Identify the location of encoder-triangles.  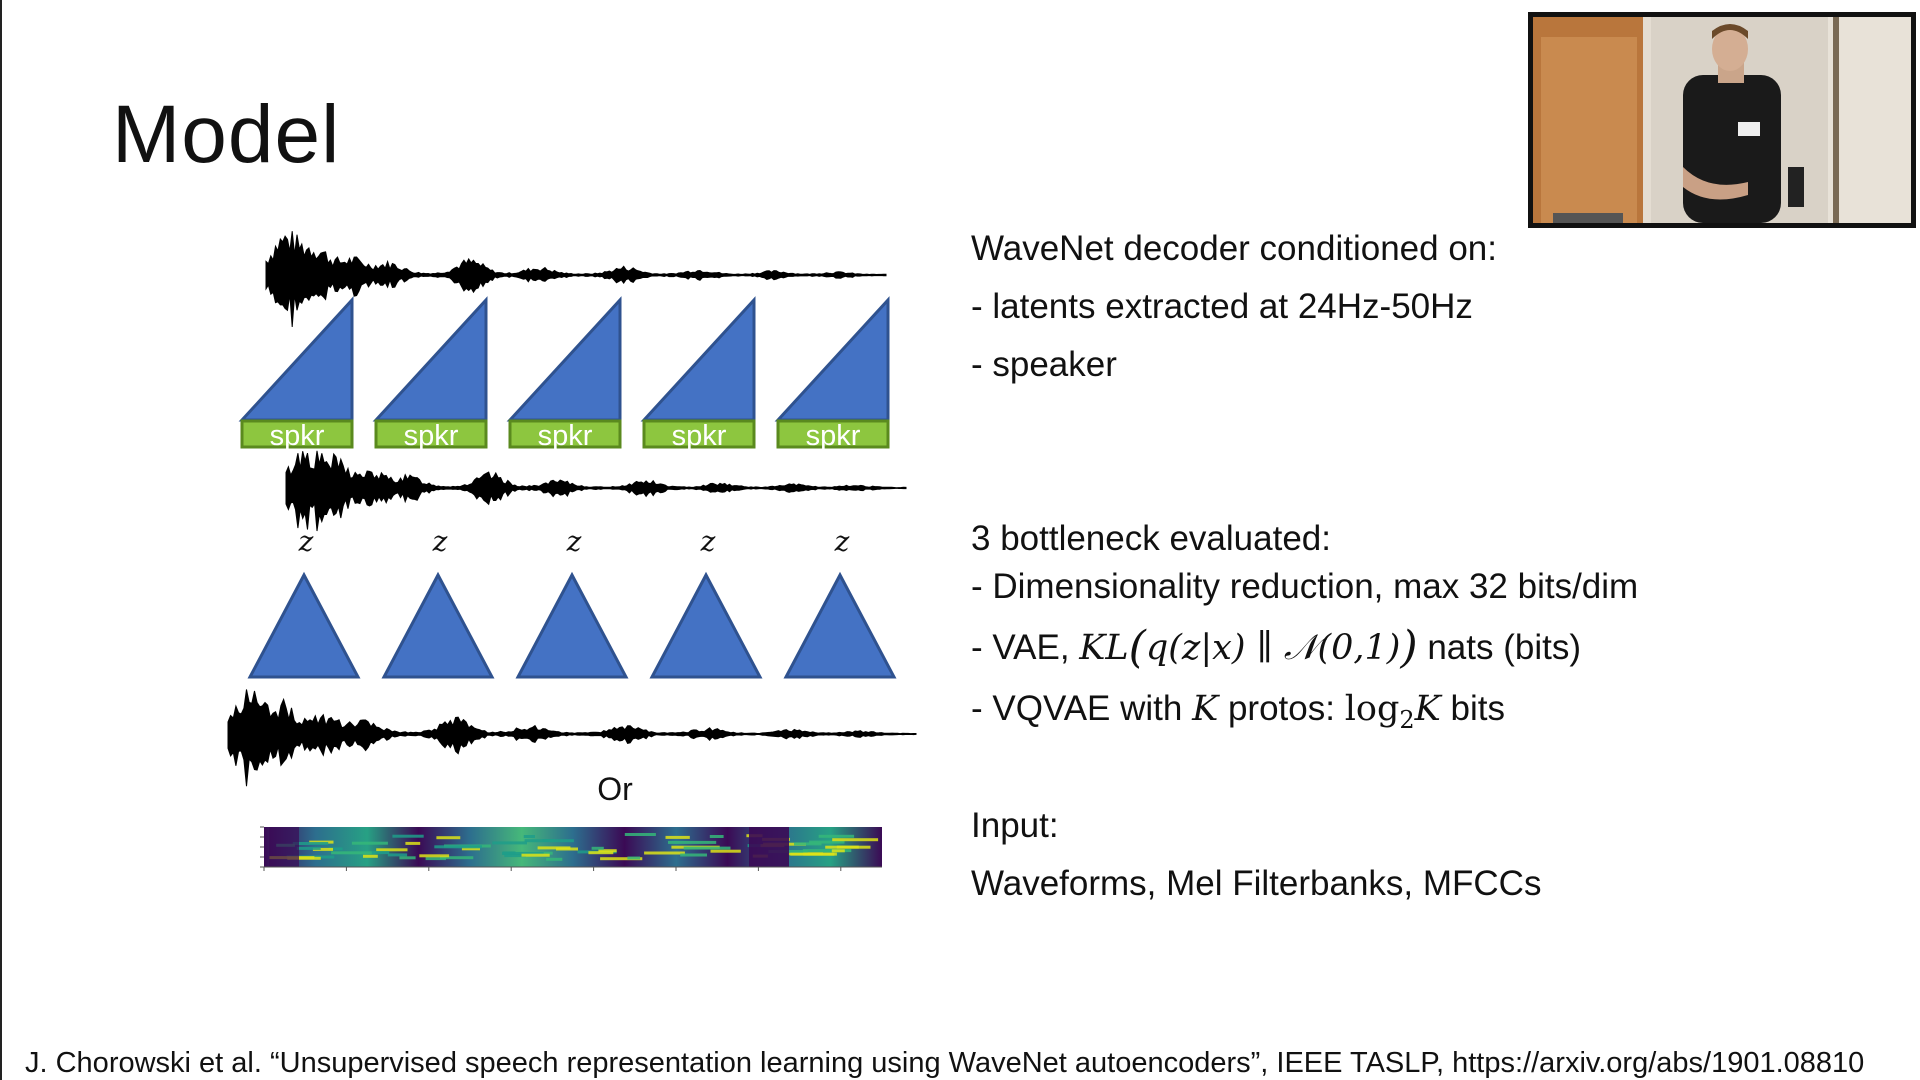
(572, 625).